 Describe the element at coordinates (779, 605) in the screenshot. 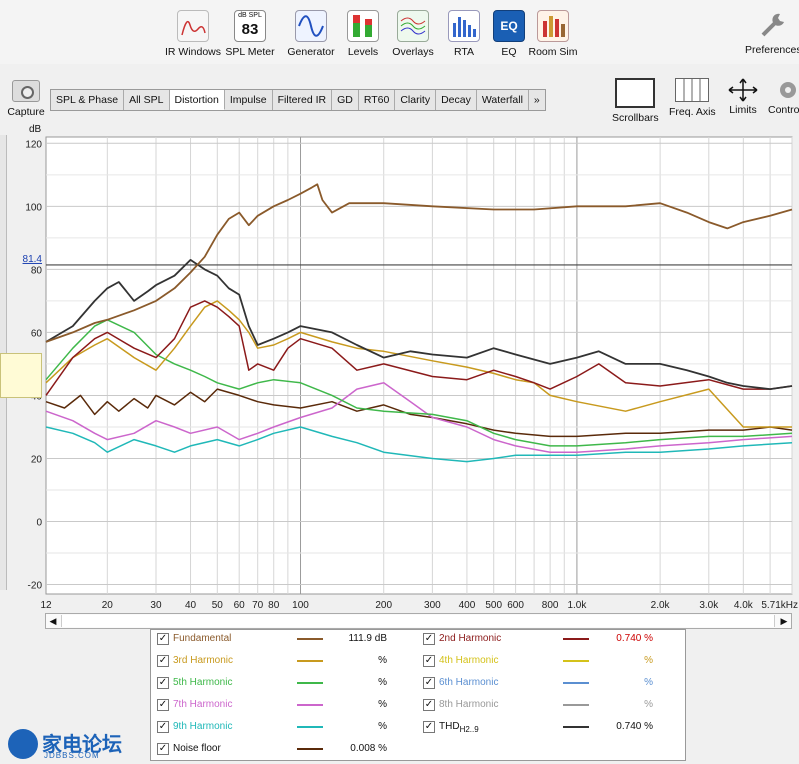

I see `x-tick-label: 5.71kHz` at that location.